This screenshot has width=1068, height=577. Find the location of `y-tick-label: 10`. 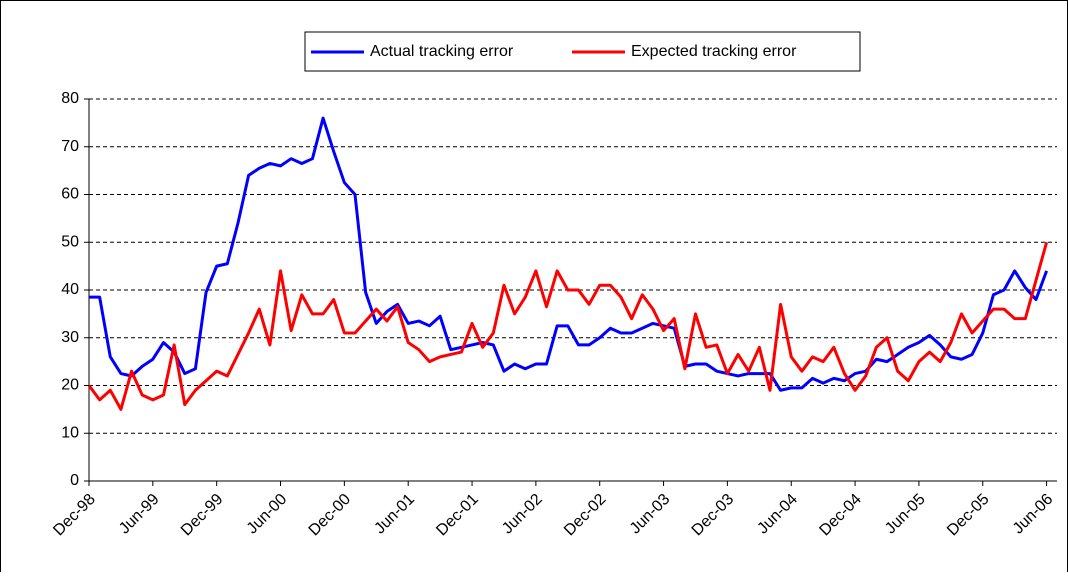

y-tick-label: 10 is located at coordinates (70, 432).